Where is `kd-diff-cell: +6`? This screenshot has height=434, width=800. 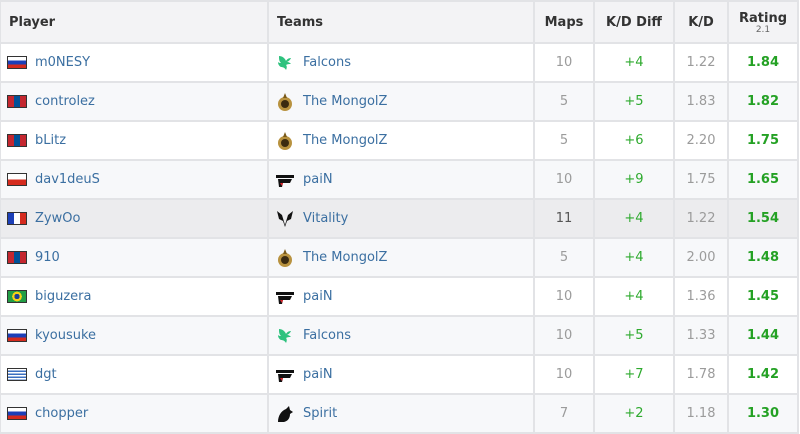
kd-diff-cell: +6 is located at coordinates (634, 140).